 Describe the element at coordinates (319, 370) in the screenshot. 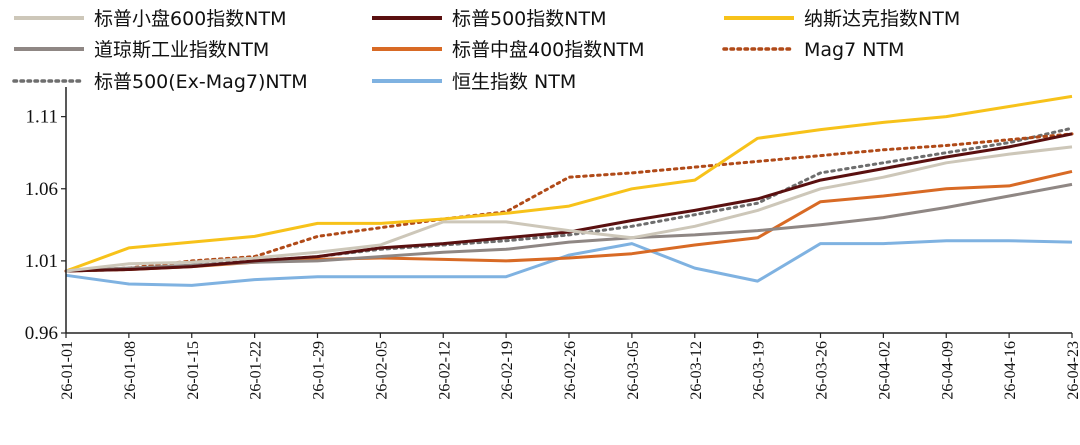

I see `x-tick-label: 26-01-29` at that location.